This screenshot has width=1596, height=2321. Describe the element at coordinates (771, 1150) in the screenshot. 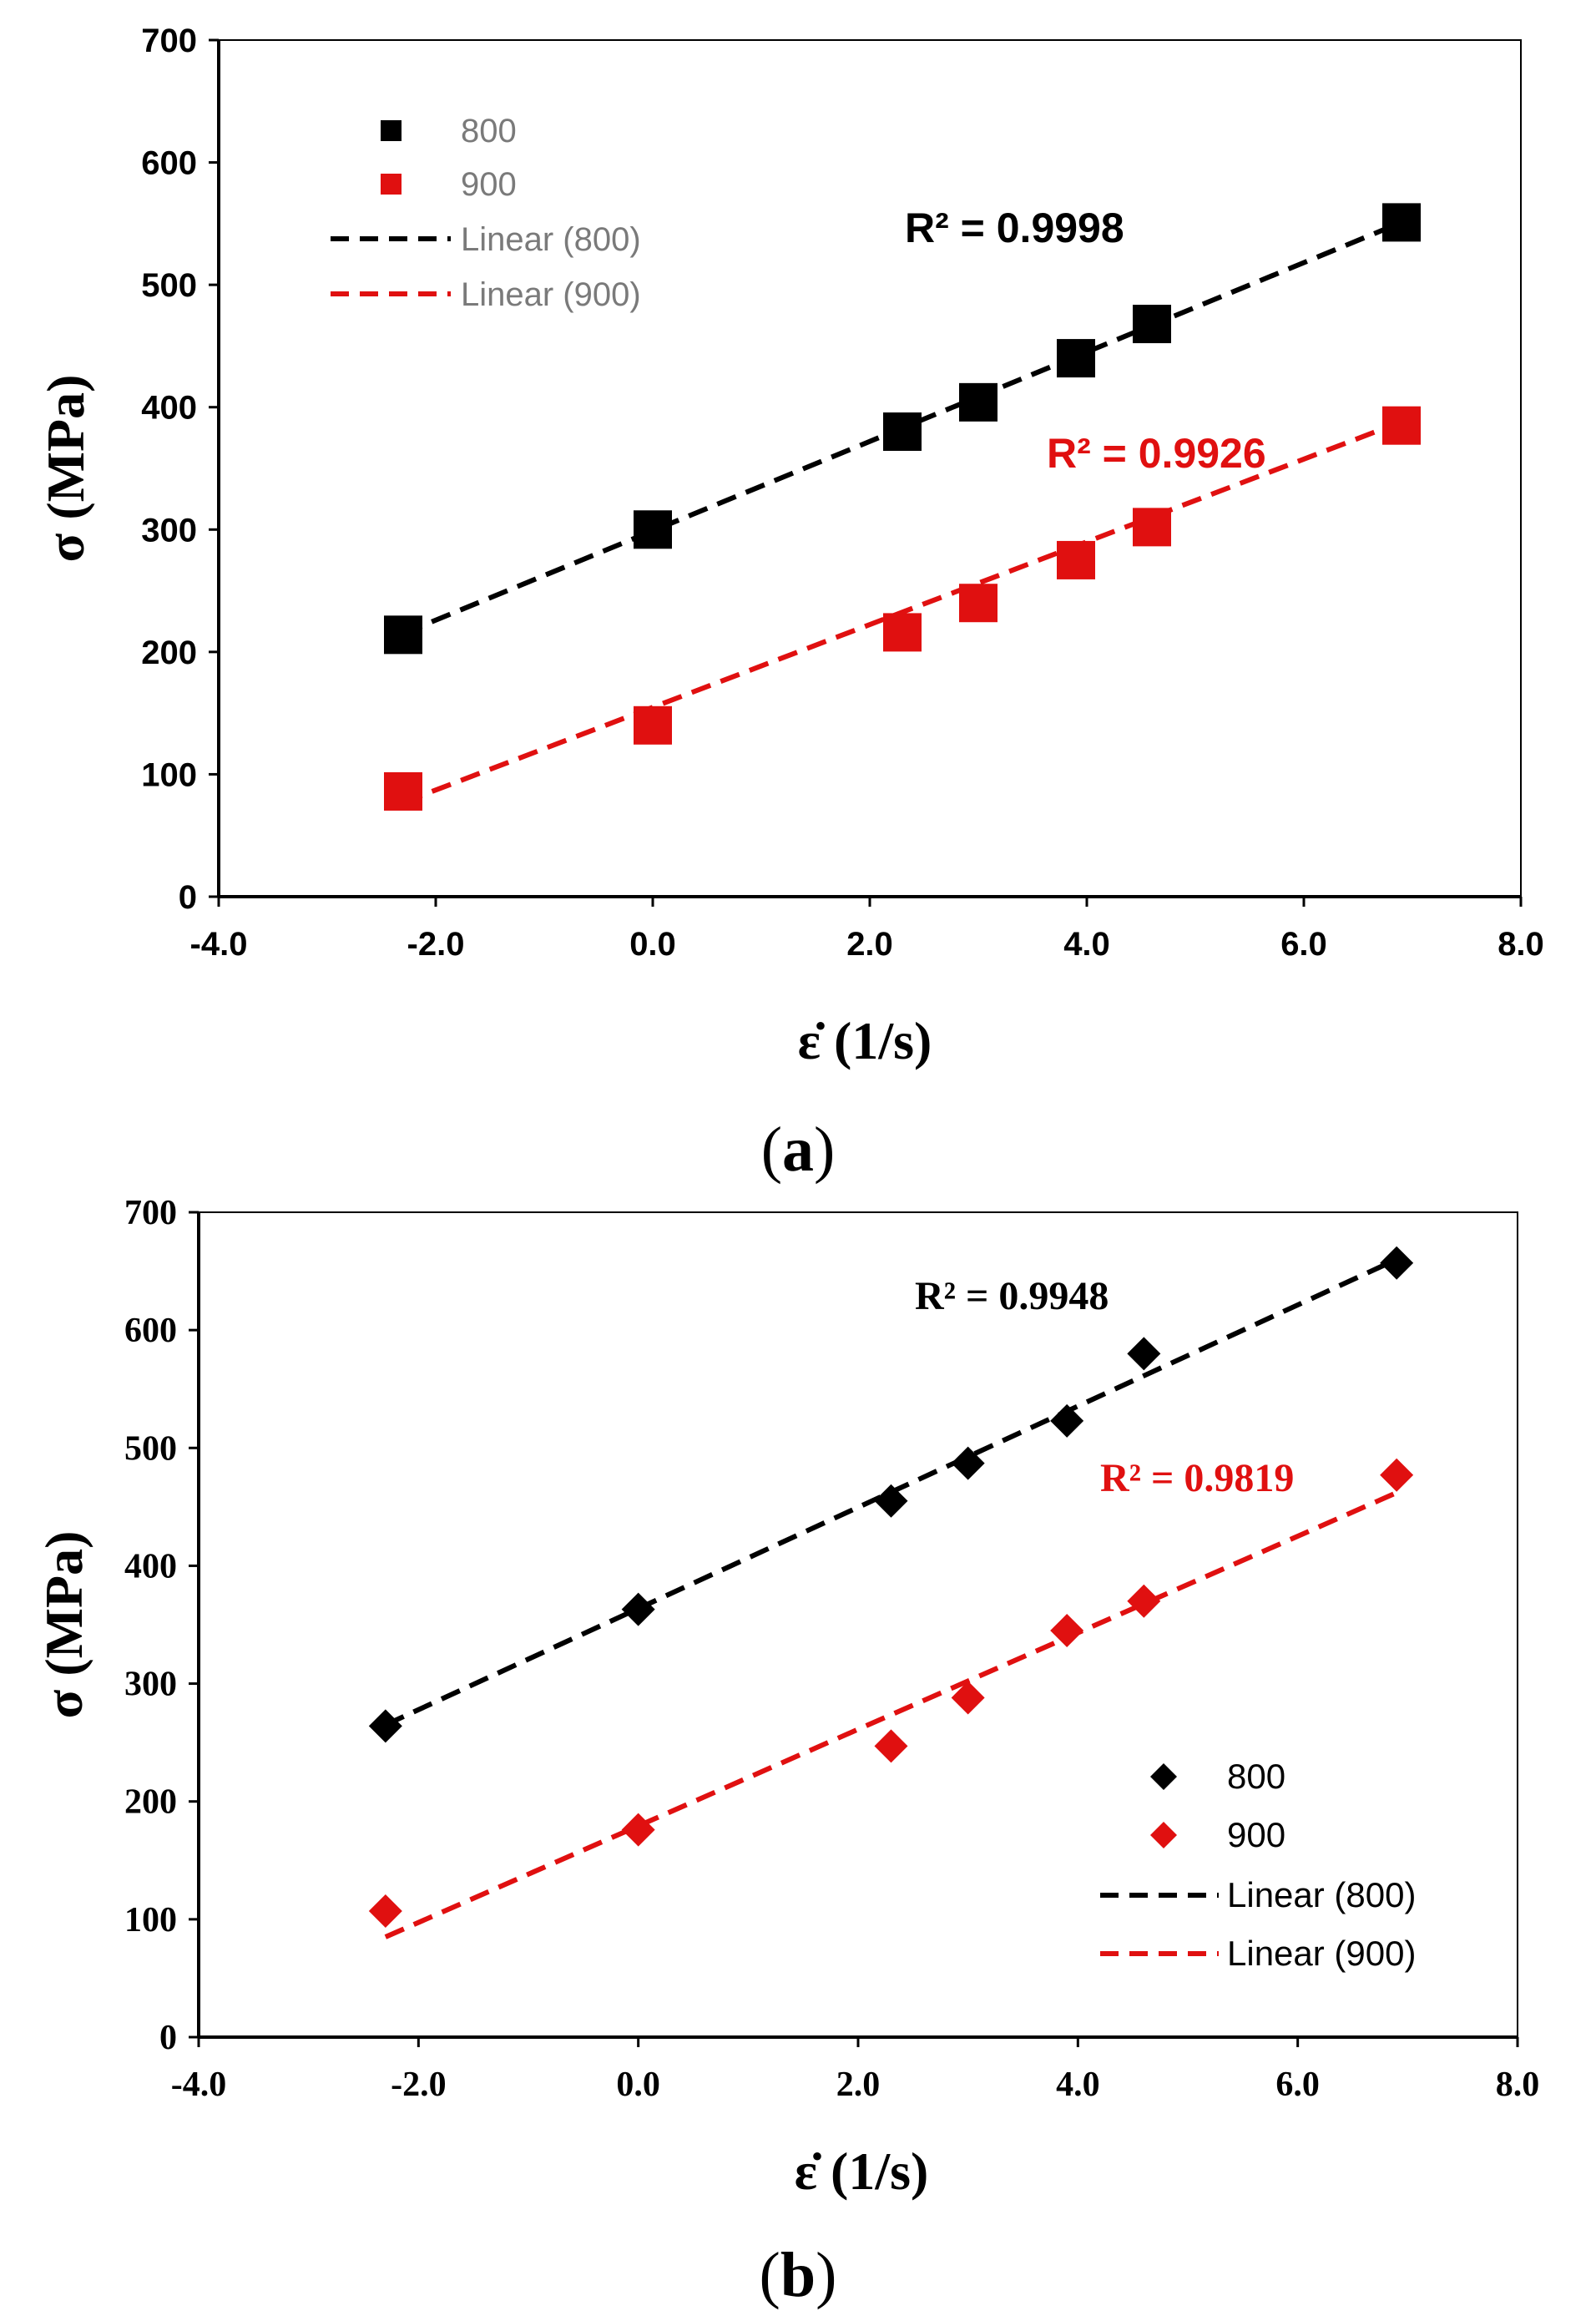

I see `panel-label-a-open: (` at that location.